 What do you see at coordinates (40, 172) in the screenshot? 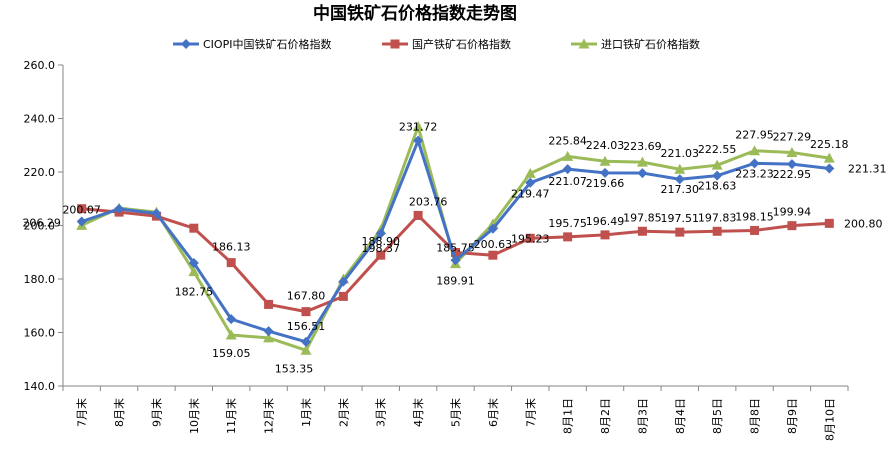
I see `y-tick-label: 220.0` at bounding box center [40, 172].